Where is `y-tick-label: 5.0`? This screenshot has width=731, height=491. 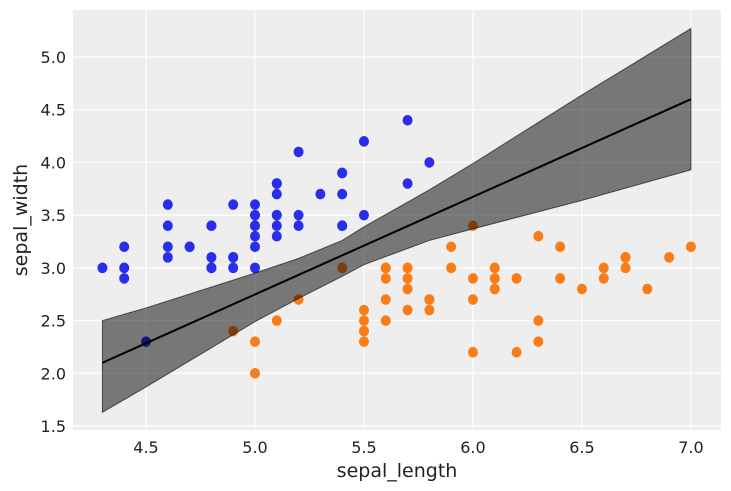
y-tick-label: 5.0 is located at coordinates (53, 57).